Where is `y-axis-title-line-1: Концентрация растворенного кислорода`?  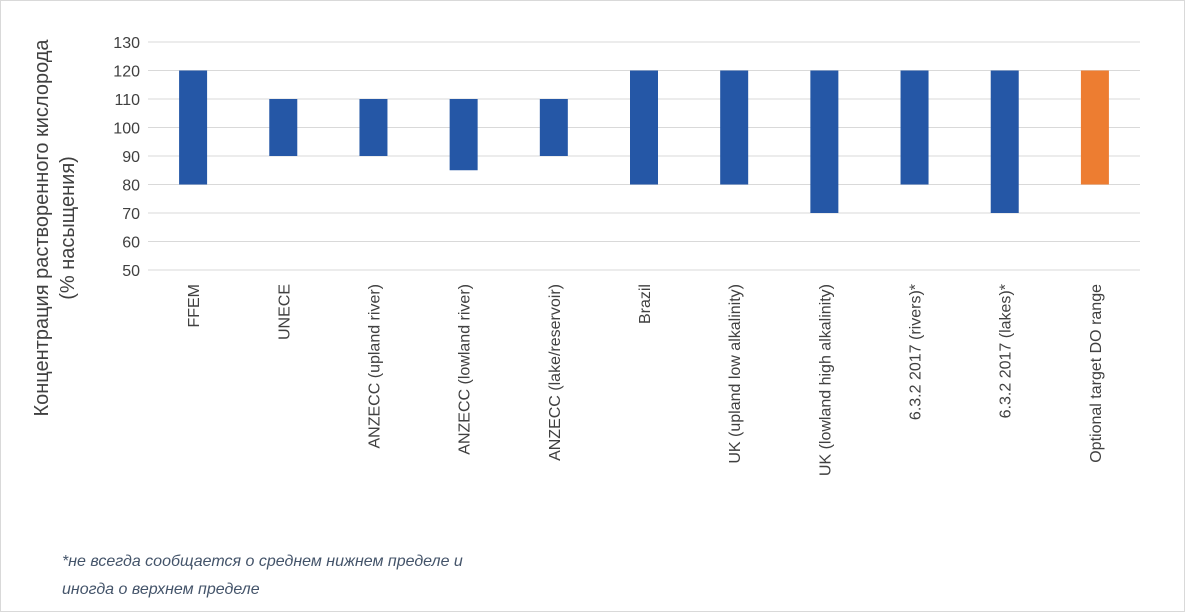 y-axis-title-line-1: Концентрация растворенного кислорода is located at coordinates (42, 228).